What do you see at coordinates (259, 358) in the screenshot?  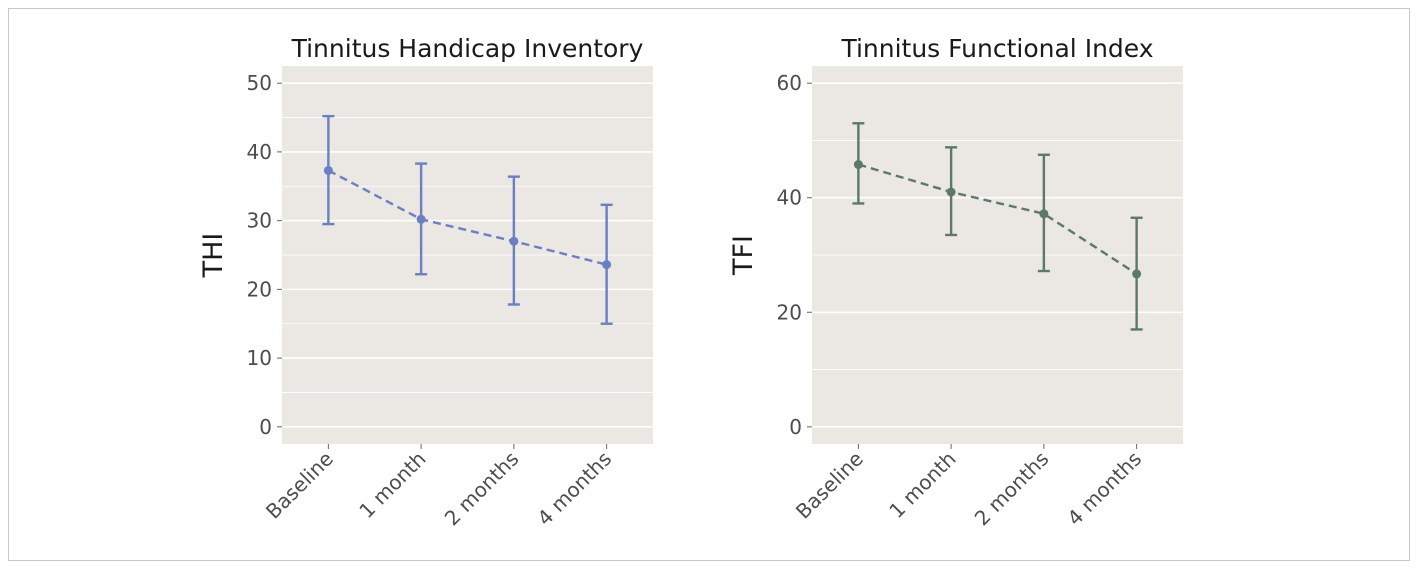 I see `y-tick-label: 10` at bounding box center [259, 358].